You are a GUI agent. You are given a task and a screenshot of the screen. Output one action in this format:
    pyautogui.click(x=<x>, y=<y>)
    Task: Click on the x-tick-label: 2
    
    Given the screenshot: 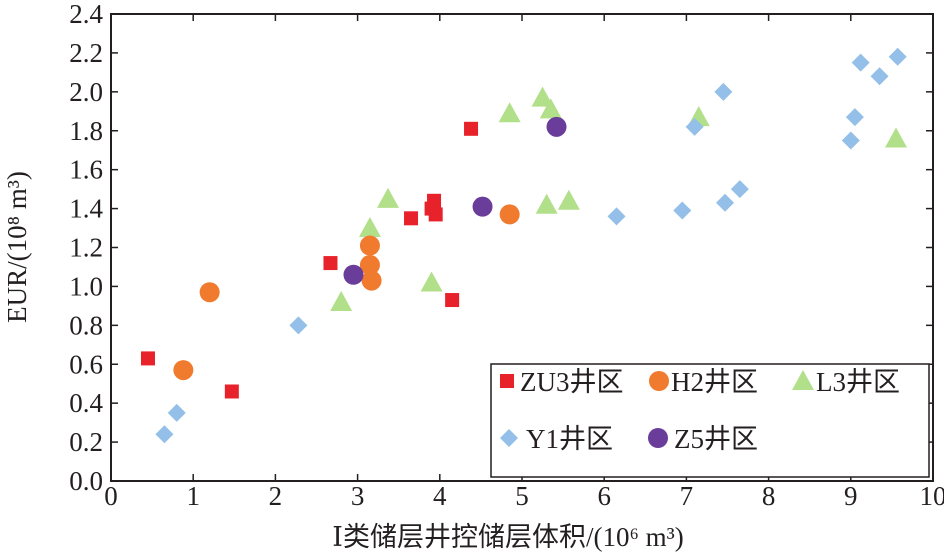 What is the action you would take?
    pyautogui.click(x=276, y=496)
    